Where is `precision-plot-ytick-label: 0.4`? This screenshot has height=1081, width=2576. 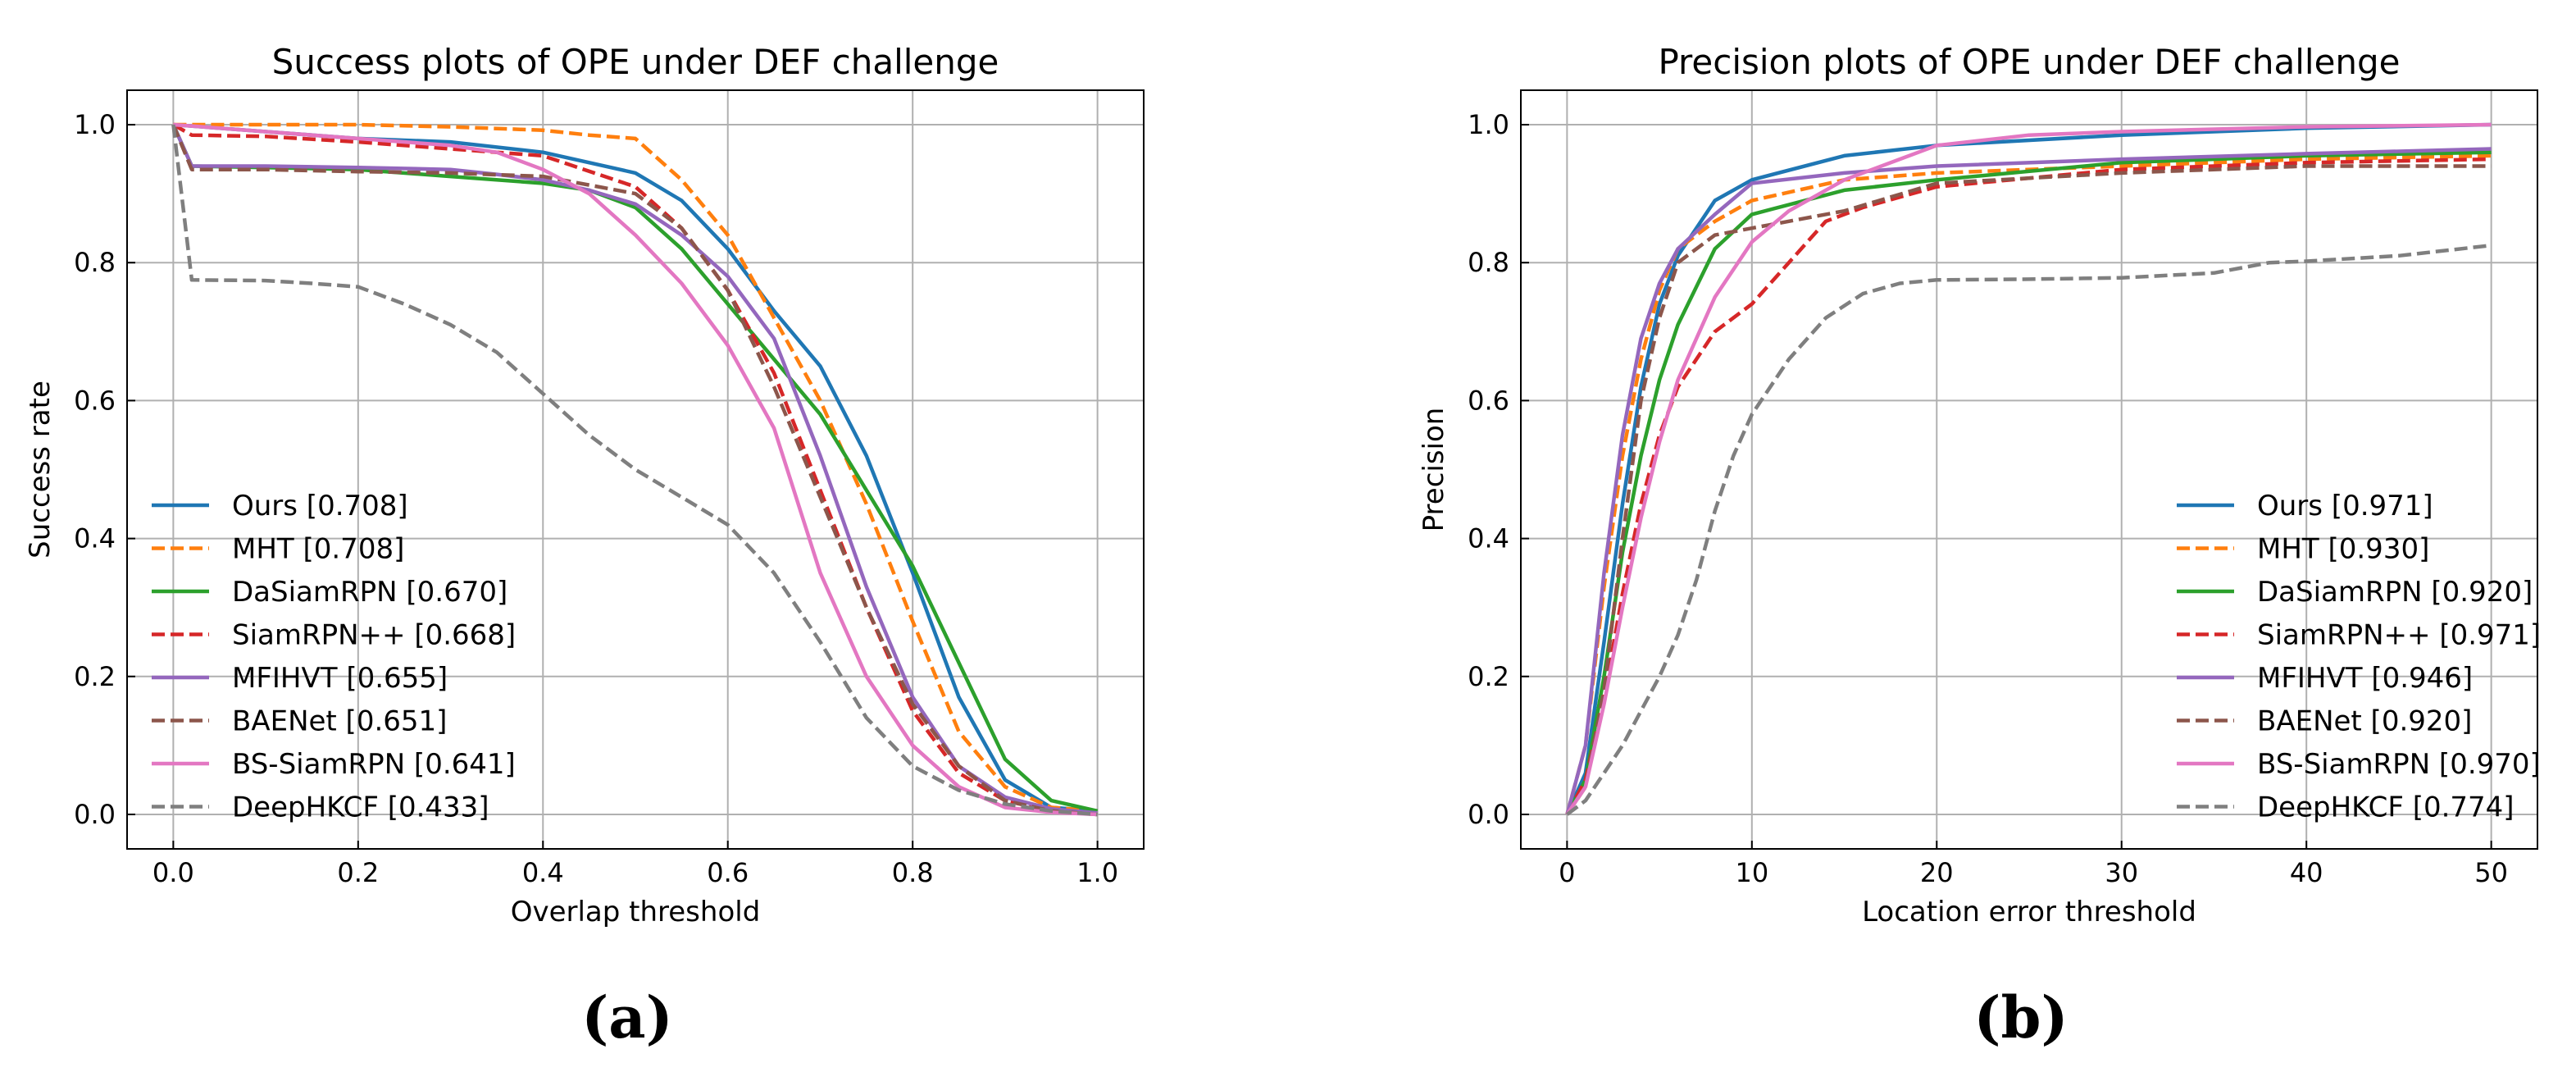
precision-plot-ytick-label: 0.4 is located at coordinates (1488, 538).